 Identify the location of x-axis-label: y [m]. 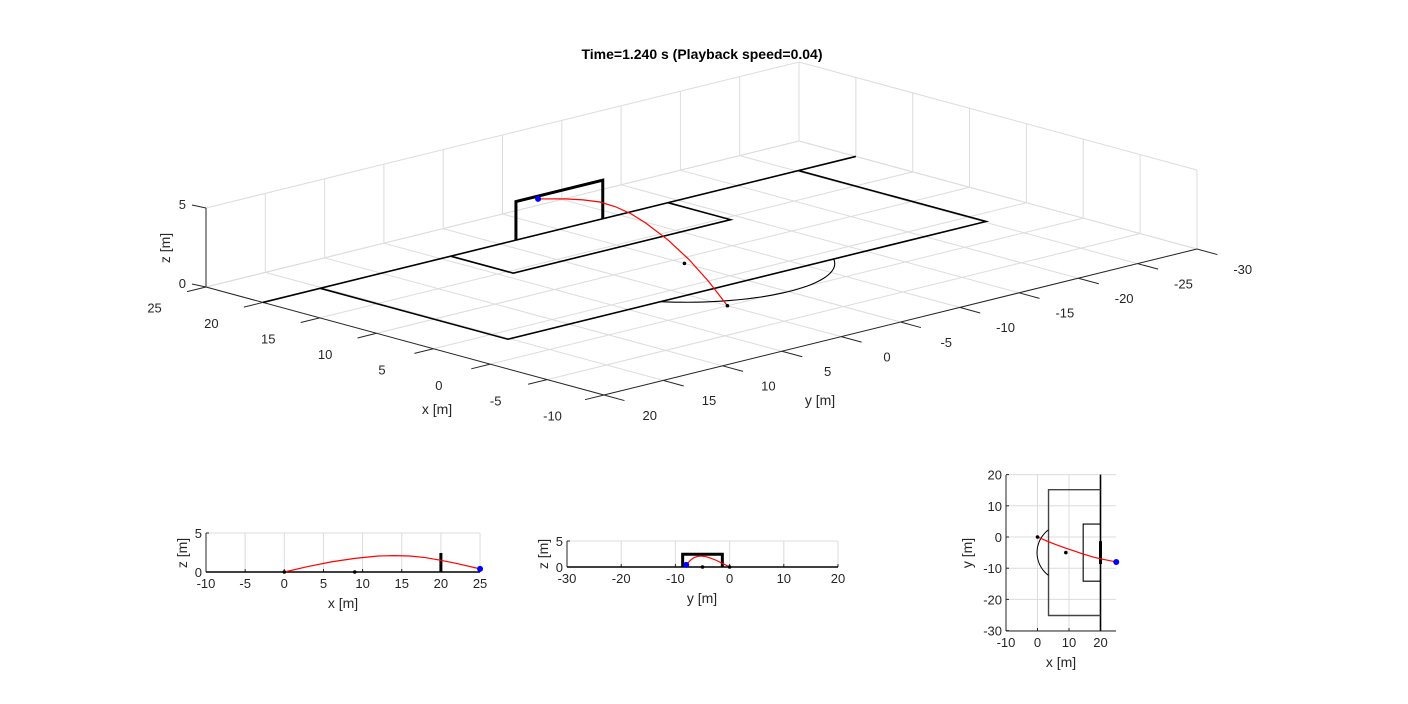
(702, 598).